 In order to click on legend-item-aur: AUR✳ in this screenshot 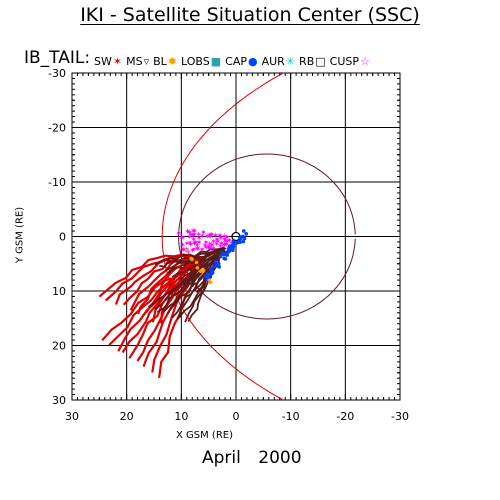, I will do `click(278, 61)`.